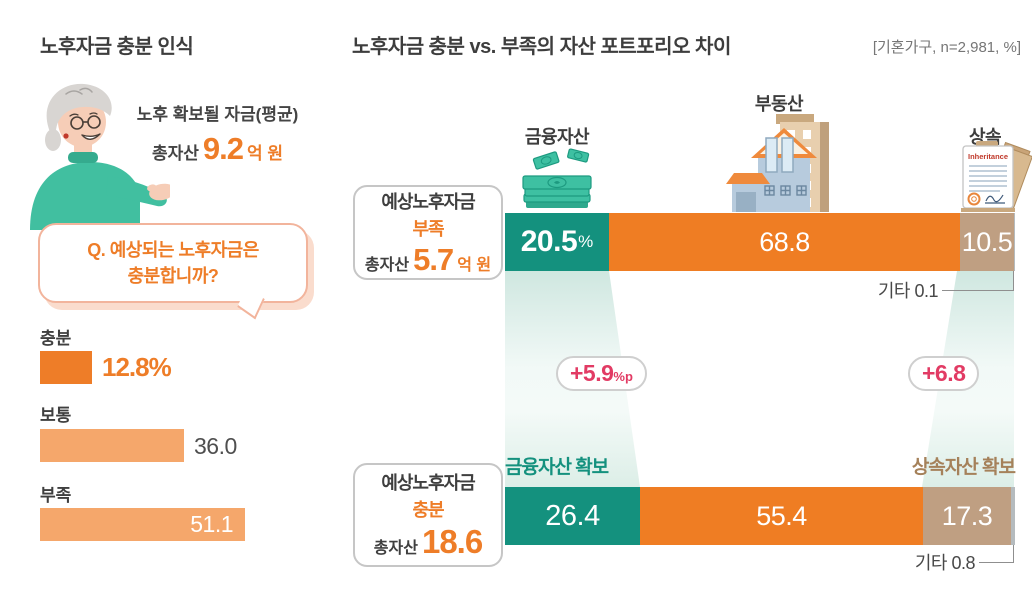 The width and height of the screenshot is (1035, 603). I want to click on question-line2: 충분합니까?, so click(173, 276).